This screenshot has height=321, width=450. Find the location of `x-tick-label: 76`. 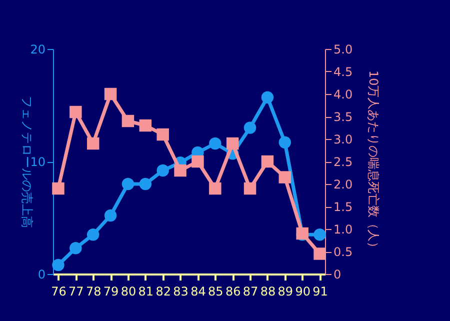

x-tick-label: 76 is located at coordinates (58, 291).